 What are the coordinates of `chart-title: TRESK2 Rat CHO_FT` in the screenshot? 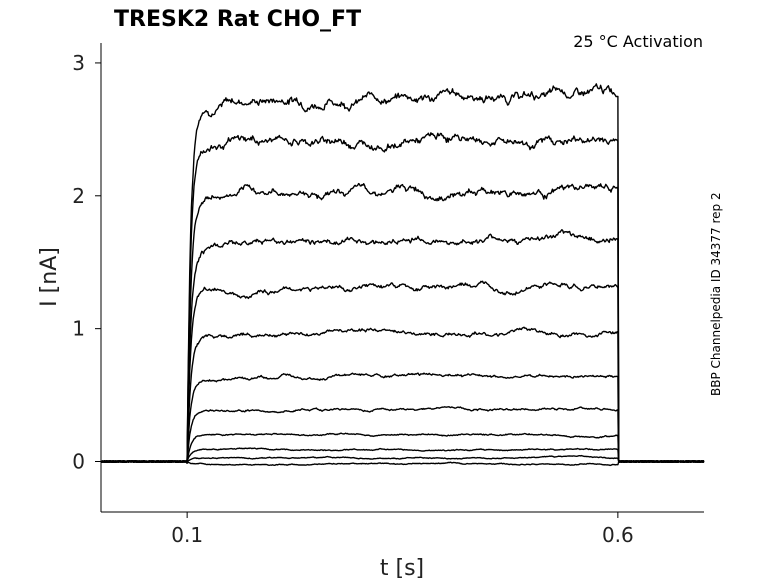 It's located at (237, 19).